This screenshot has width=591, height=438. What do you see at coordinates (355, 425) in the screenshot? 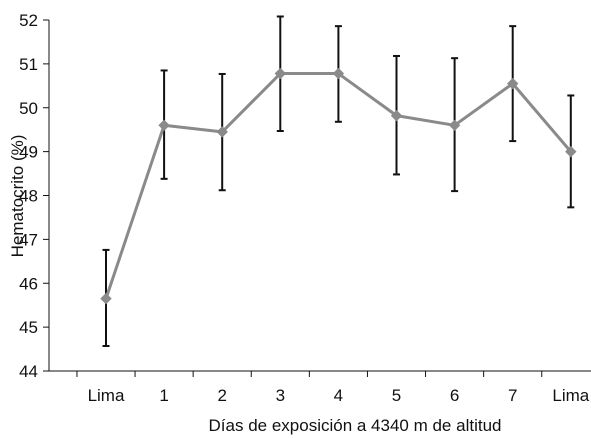
I see `x-axis-title: Días de exposición a 4340 m de altitud` at bounding box center [355, 425].